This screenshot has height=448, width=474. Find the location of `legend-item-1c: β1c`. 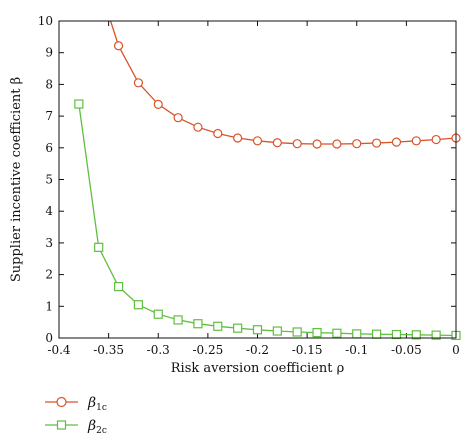

legend-item-1c: β1c is located at coordinates (76, 404).